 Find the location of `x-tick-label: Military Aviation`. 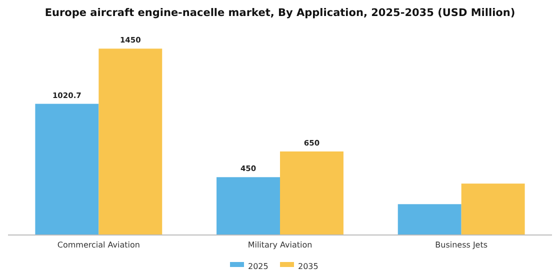

x-tick-label: Military Aviation is located at coordinates (280, 245).